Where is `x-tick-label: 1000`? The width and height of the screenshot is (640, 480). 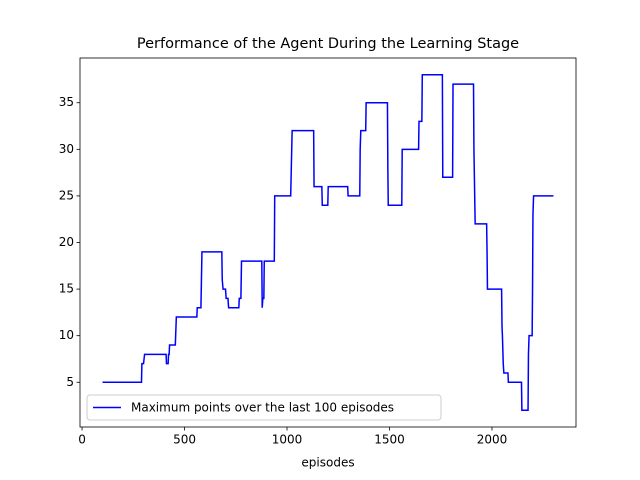
x-tick-label: 1000 is located at coordinates (287, 440).